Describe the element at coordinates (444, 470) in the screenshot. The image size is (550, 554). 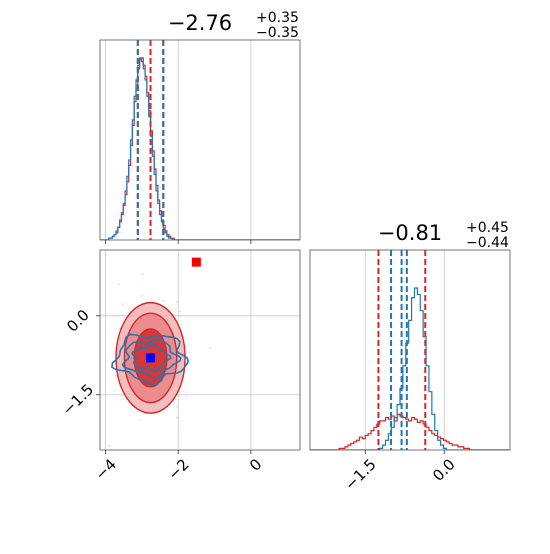
I see `x-tick-label: 0.0` at that location.